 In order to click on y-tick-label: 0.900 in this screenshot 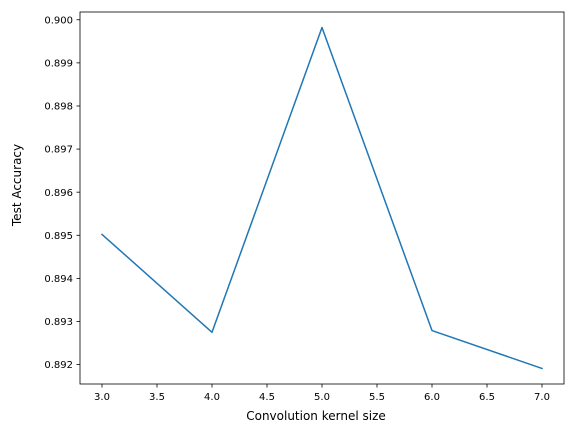, I will do `click(58, 20)`.